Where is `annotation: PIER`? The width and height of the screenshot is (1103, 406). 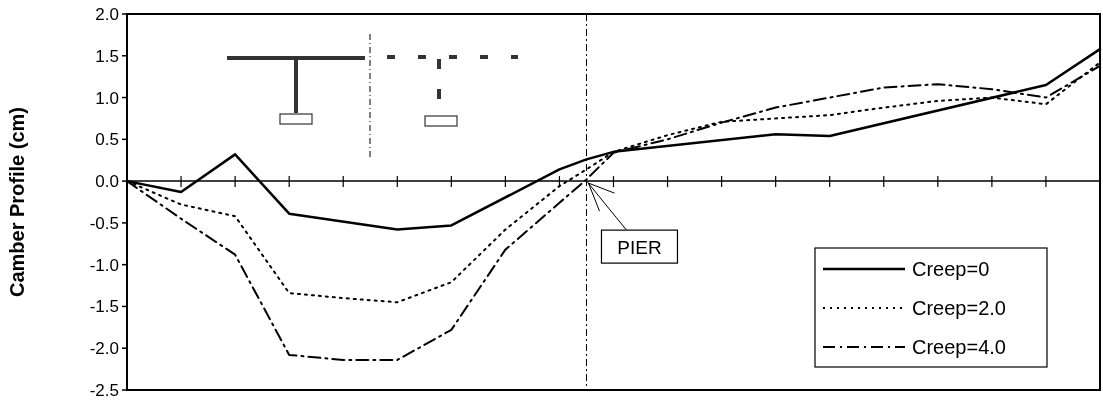 annotation: PIER is located at coordinates (639, 247).